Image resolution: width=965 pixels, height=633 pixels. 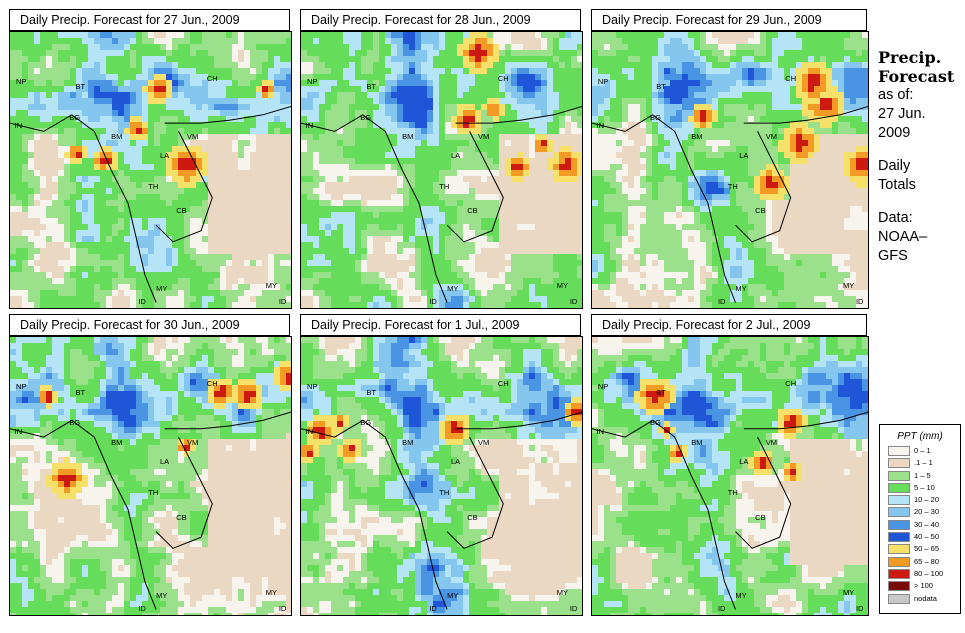 I want to click on legend-label: 1 – 5, so click(x=922, y=475).